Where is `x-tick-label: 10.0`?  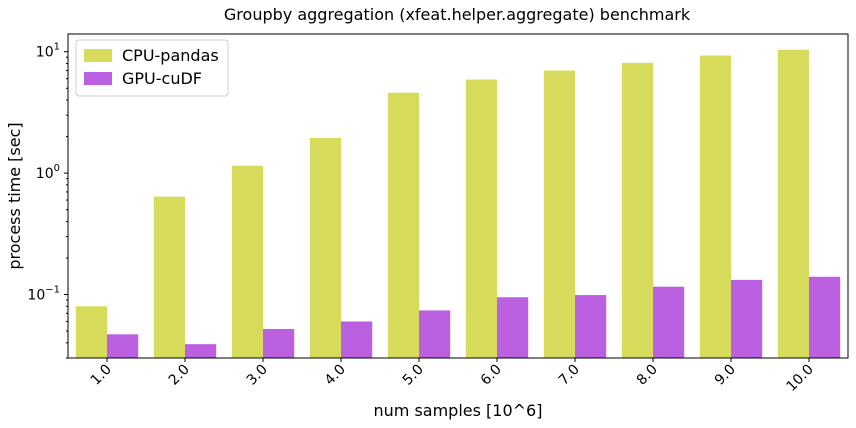 x-tick-label: 10.0 is located at coordinates (799, 378).